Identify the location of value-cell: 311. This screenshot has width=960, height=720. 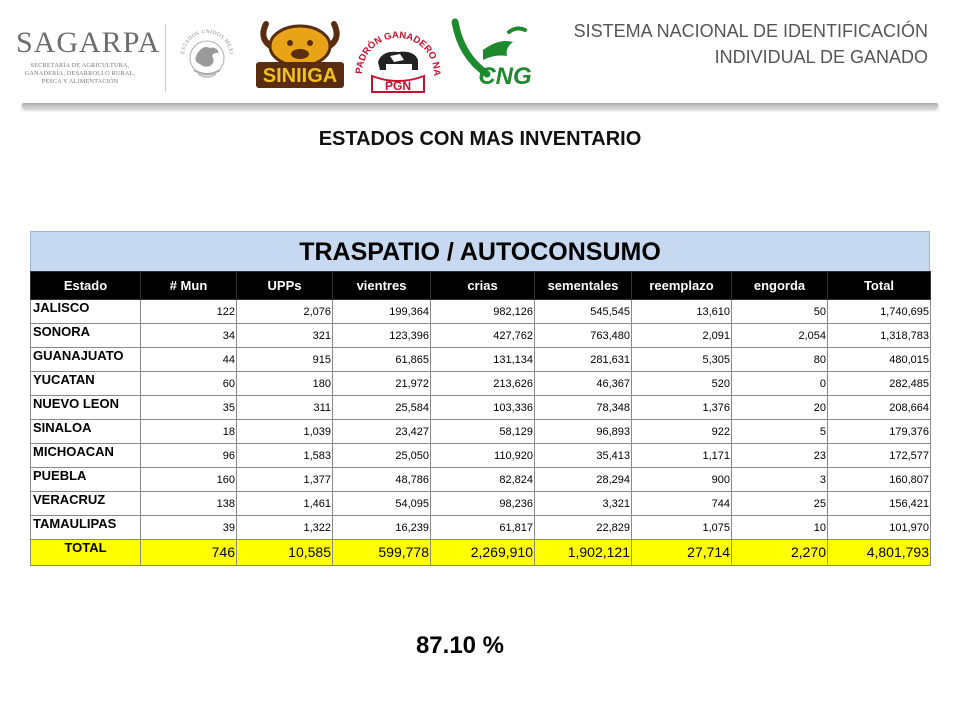
(284, 407).